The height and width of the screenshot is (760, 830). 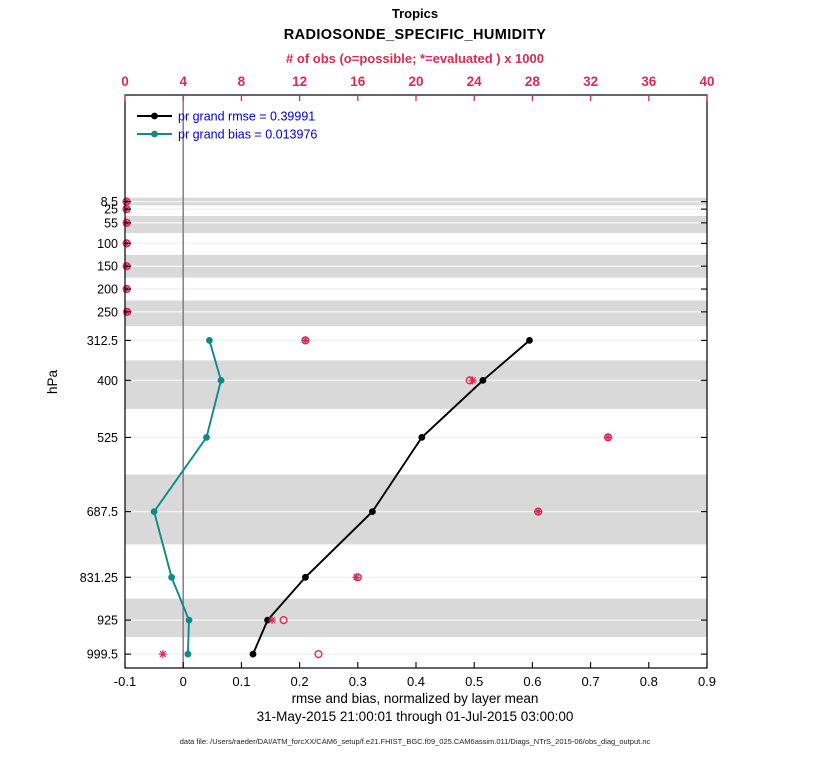 What do you see at coordinates (532, 681) in the screenshot?
I see `bottom-tick-label: 0.6` at bounding box center [532, 681].